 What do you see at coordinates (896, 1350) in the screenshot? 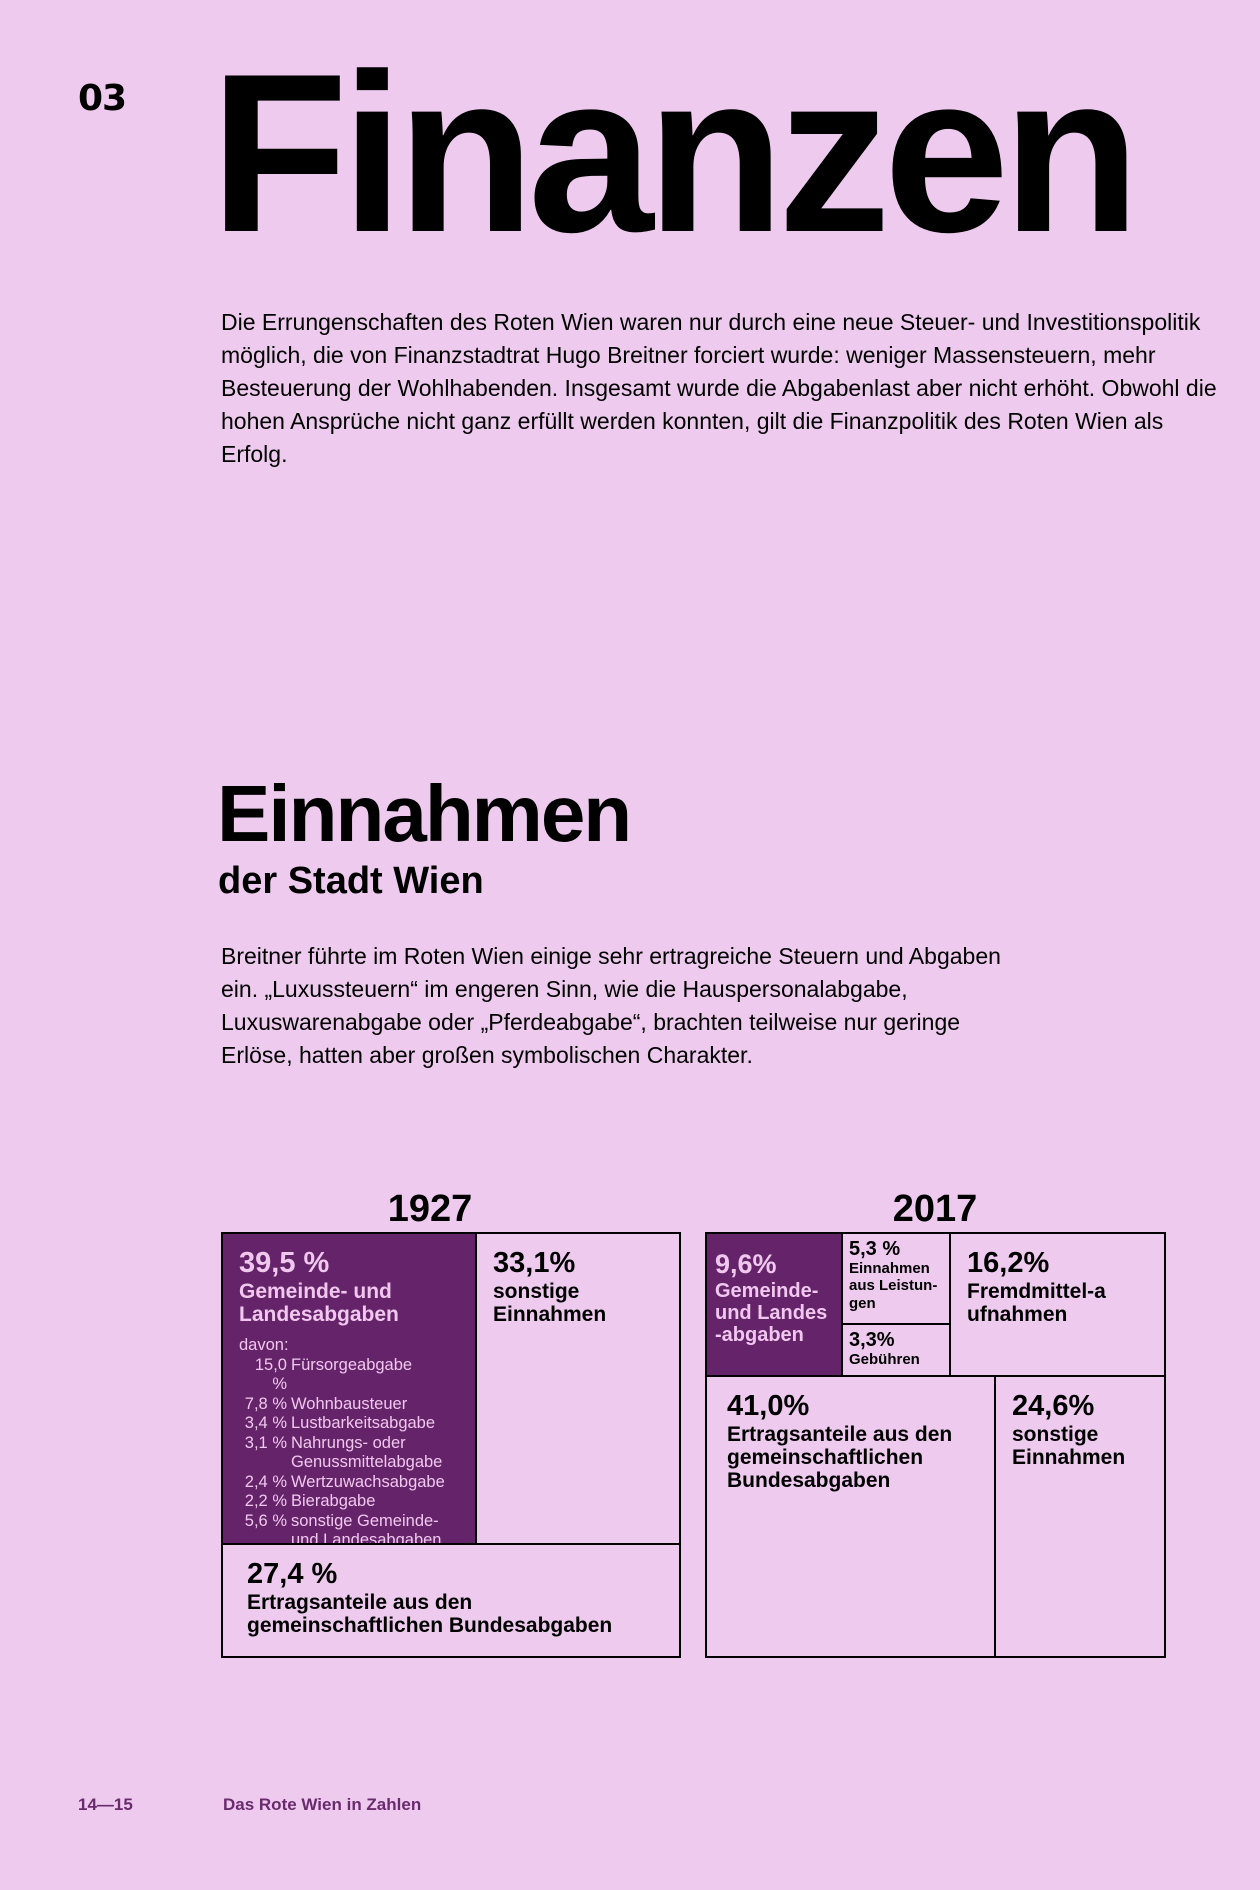
I see `cell-gebuehren-2017: 3,3% Gebühren` at bounding box center [896, 1350].